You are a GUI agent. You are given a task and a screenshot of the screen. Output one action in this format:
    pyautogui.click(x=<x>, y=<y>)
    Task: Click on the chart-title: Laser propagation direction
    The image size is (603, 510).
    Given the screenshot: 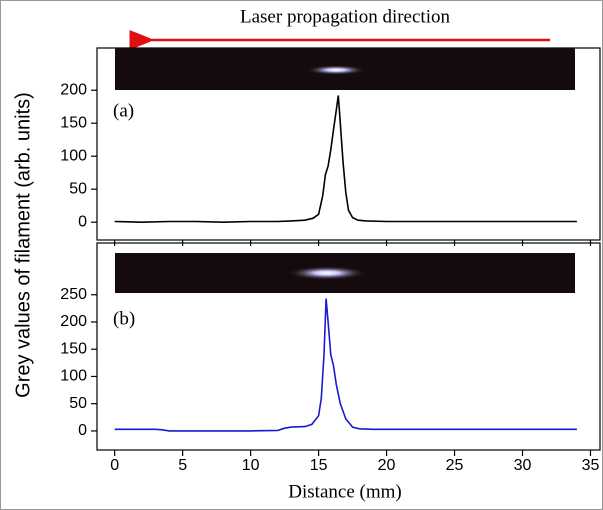 What is the action you would take?
    pyautogui.click(x=345, y=16)
    